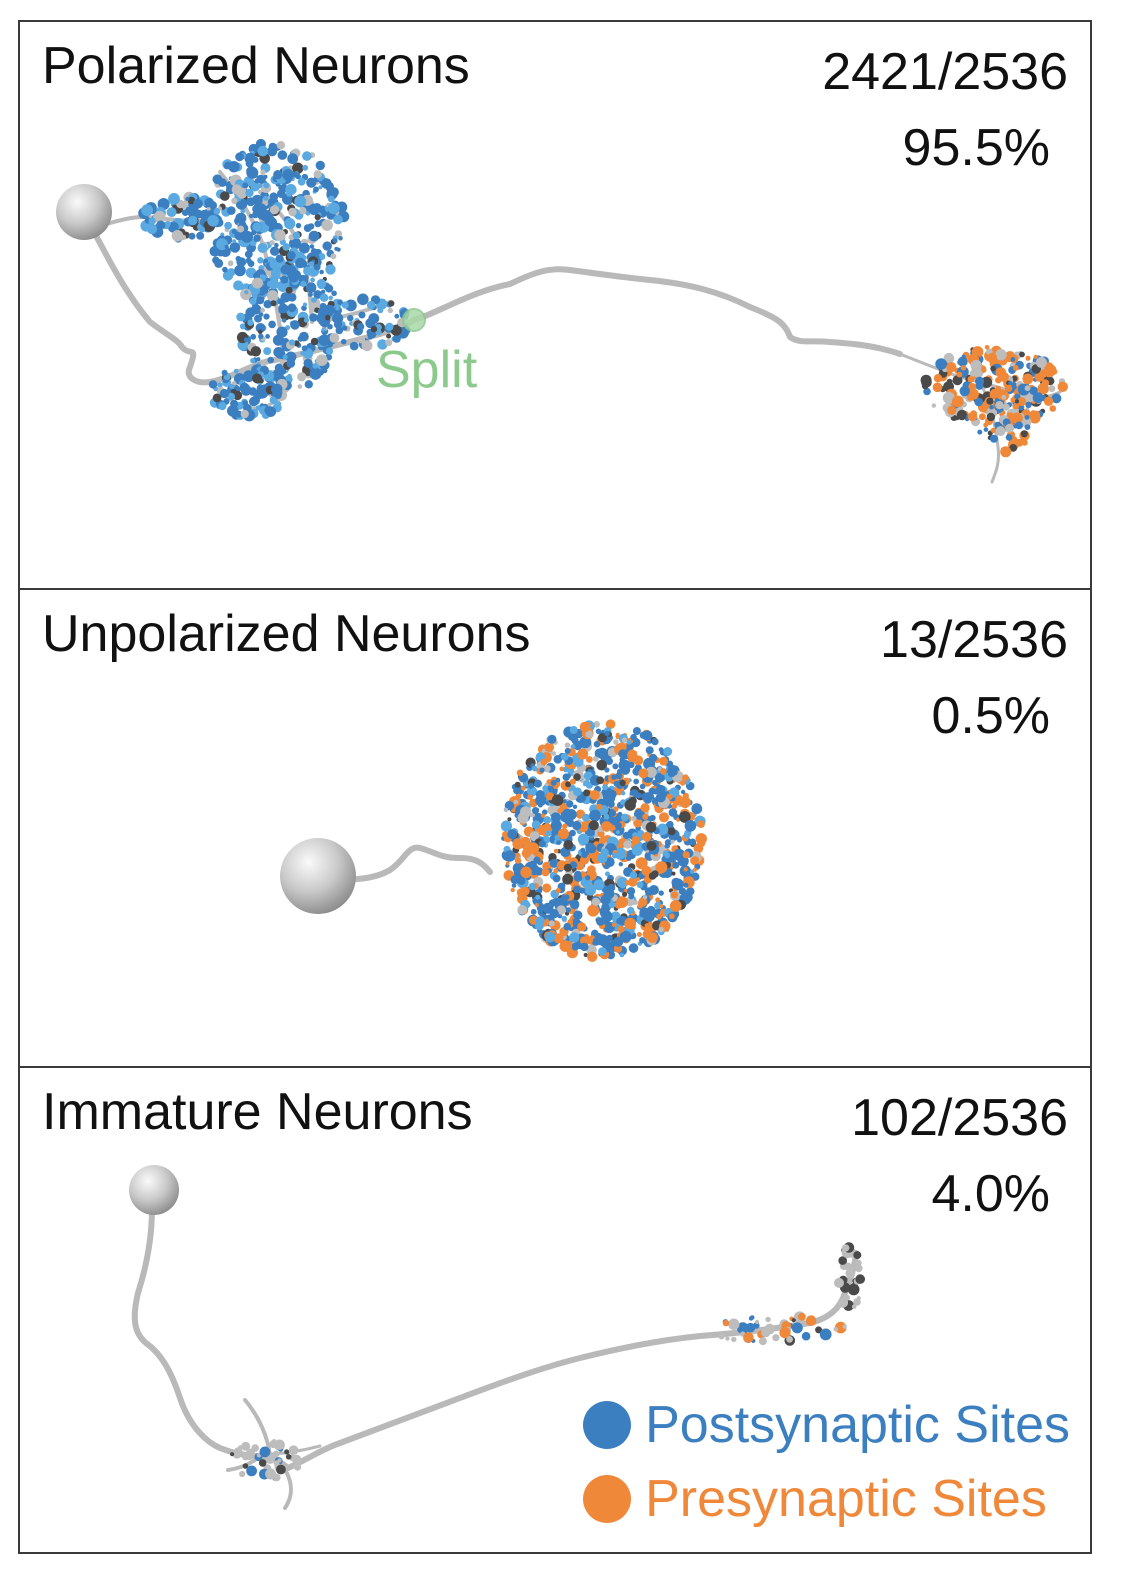 The width and height of the screenshot is (1122, 1586). Describe the element at coordinates (974, 640) in the screenshot. I see `panel-count: 13/2536` at that location.